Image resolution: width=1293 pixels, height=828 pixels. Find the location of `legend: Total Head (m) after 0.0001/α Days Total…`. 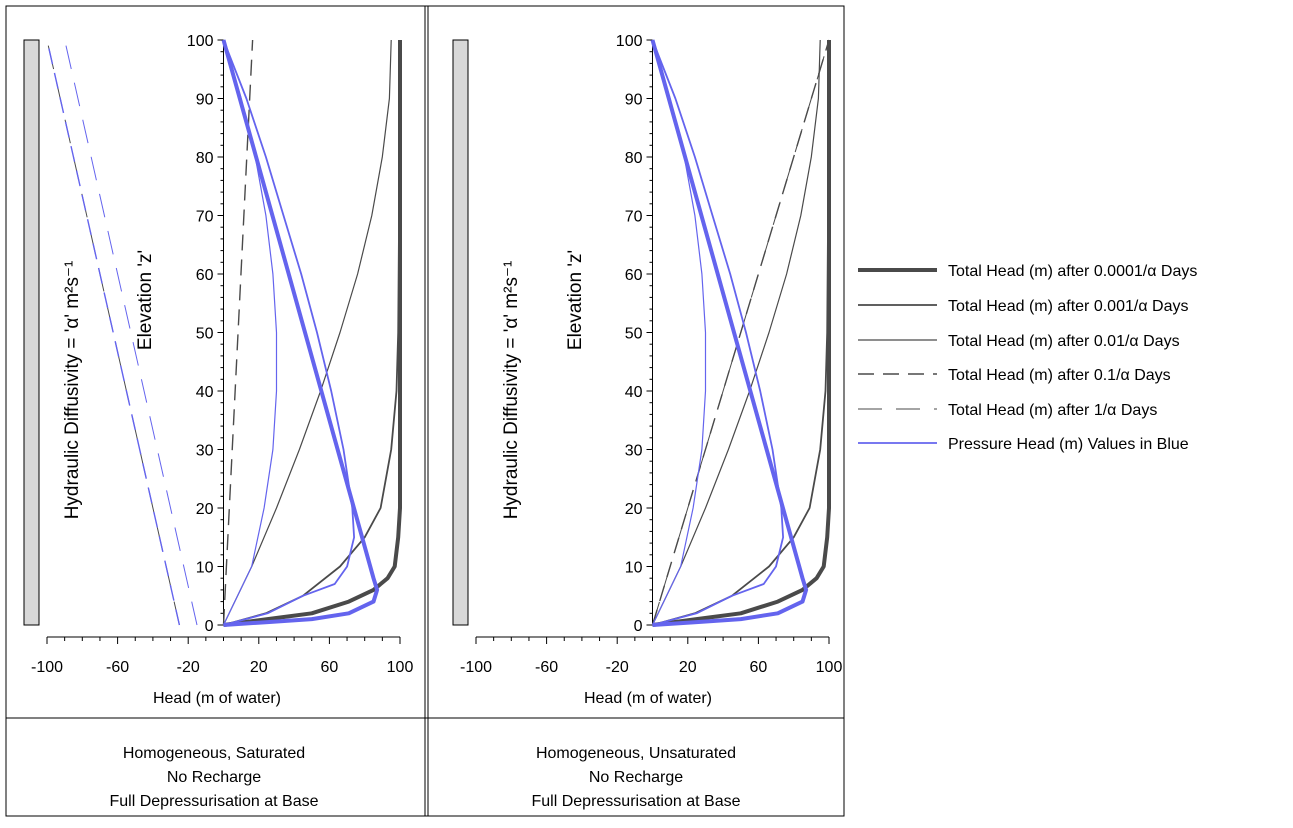

legend: Total Head (m) after 0.0001/α Days Total… is located at coordinates (1027, 358).